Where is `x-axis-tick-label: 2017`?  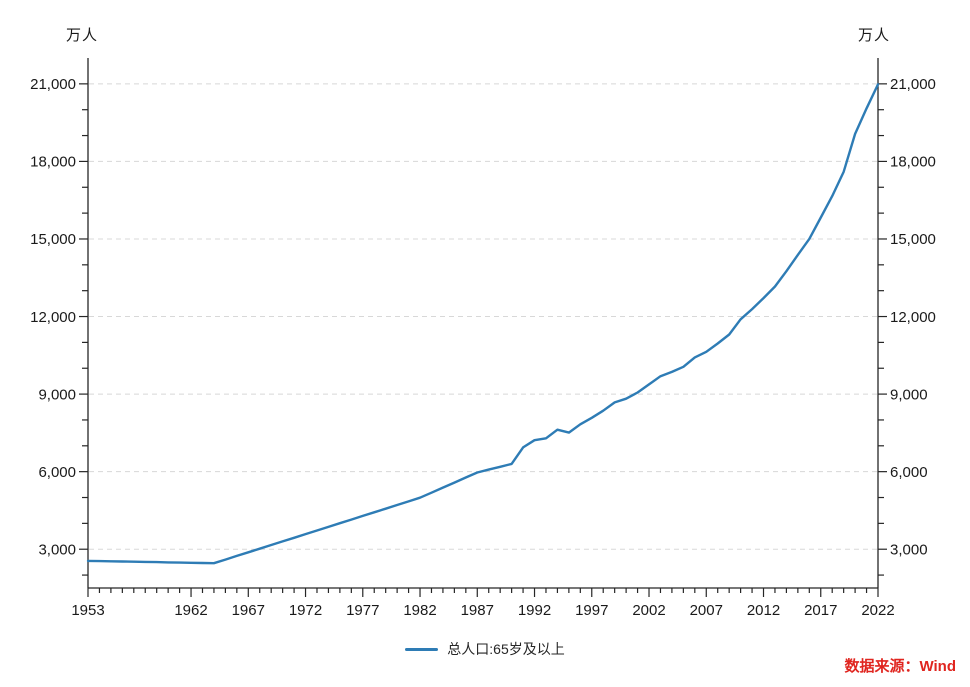
x-axis-tick-label: 2017 is located at coordinates (820, 610).